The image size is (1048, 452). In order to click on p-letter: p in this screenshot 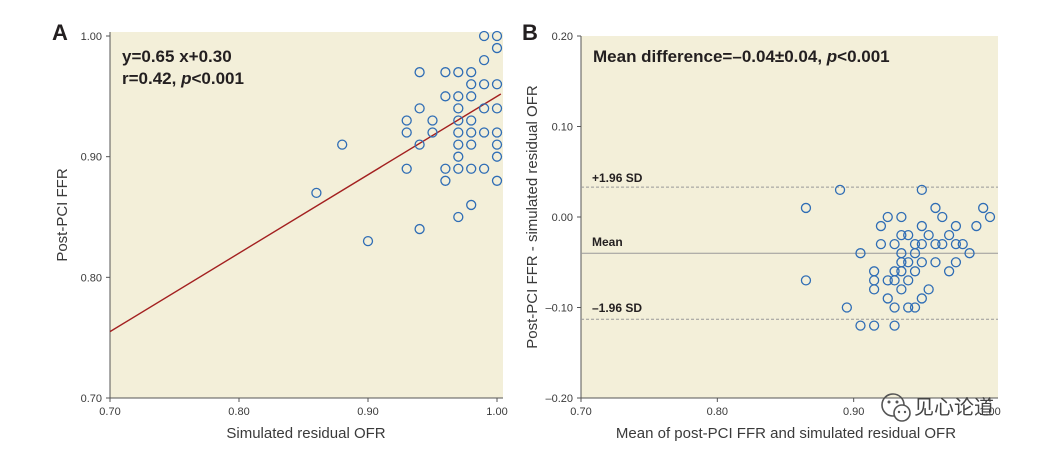, I will do `click(185, 78)`.